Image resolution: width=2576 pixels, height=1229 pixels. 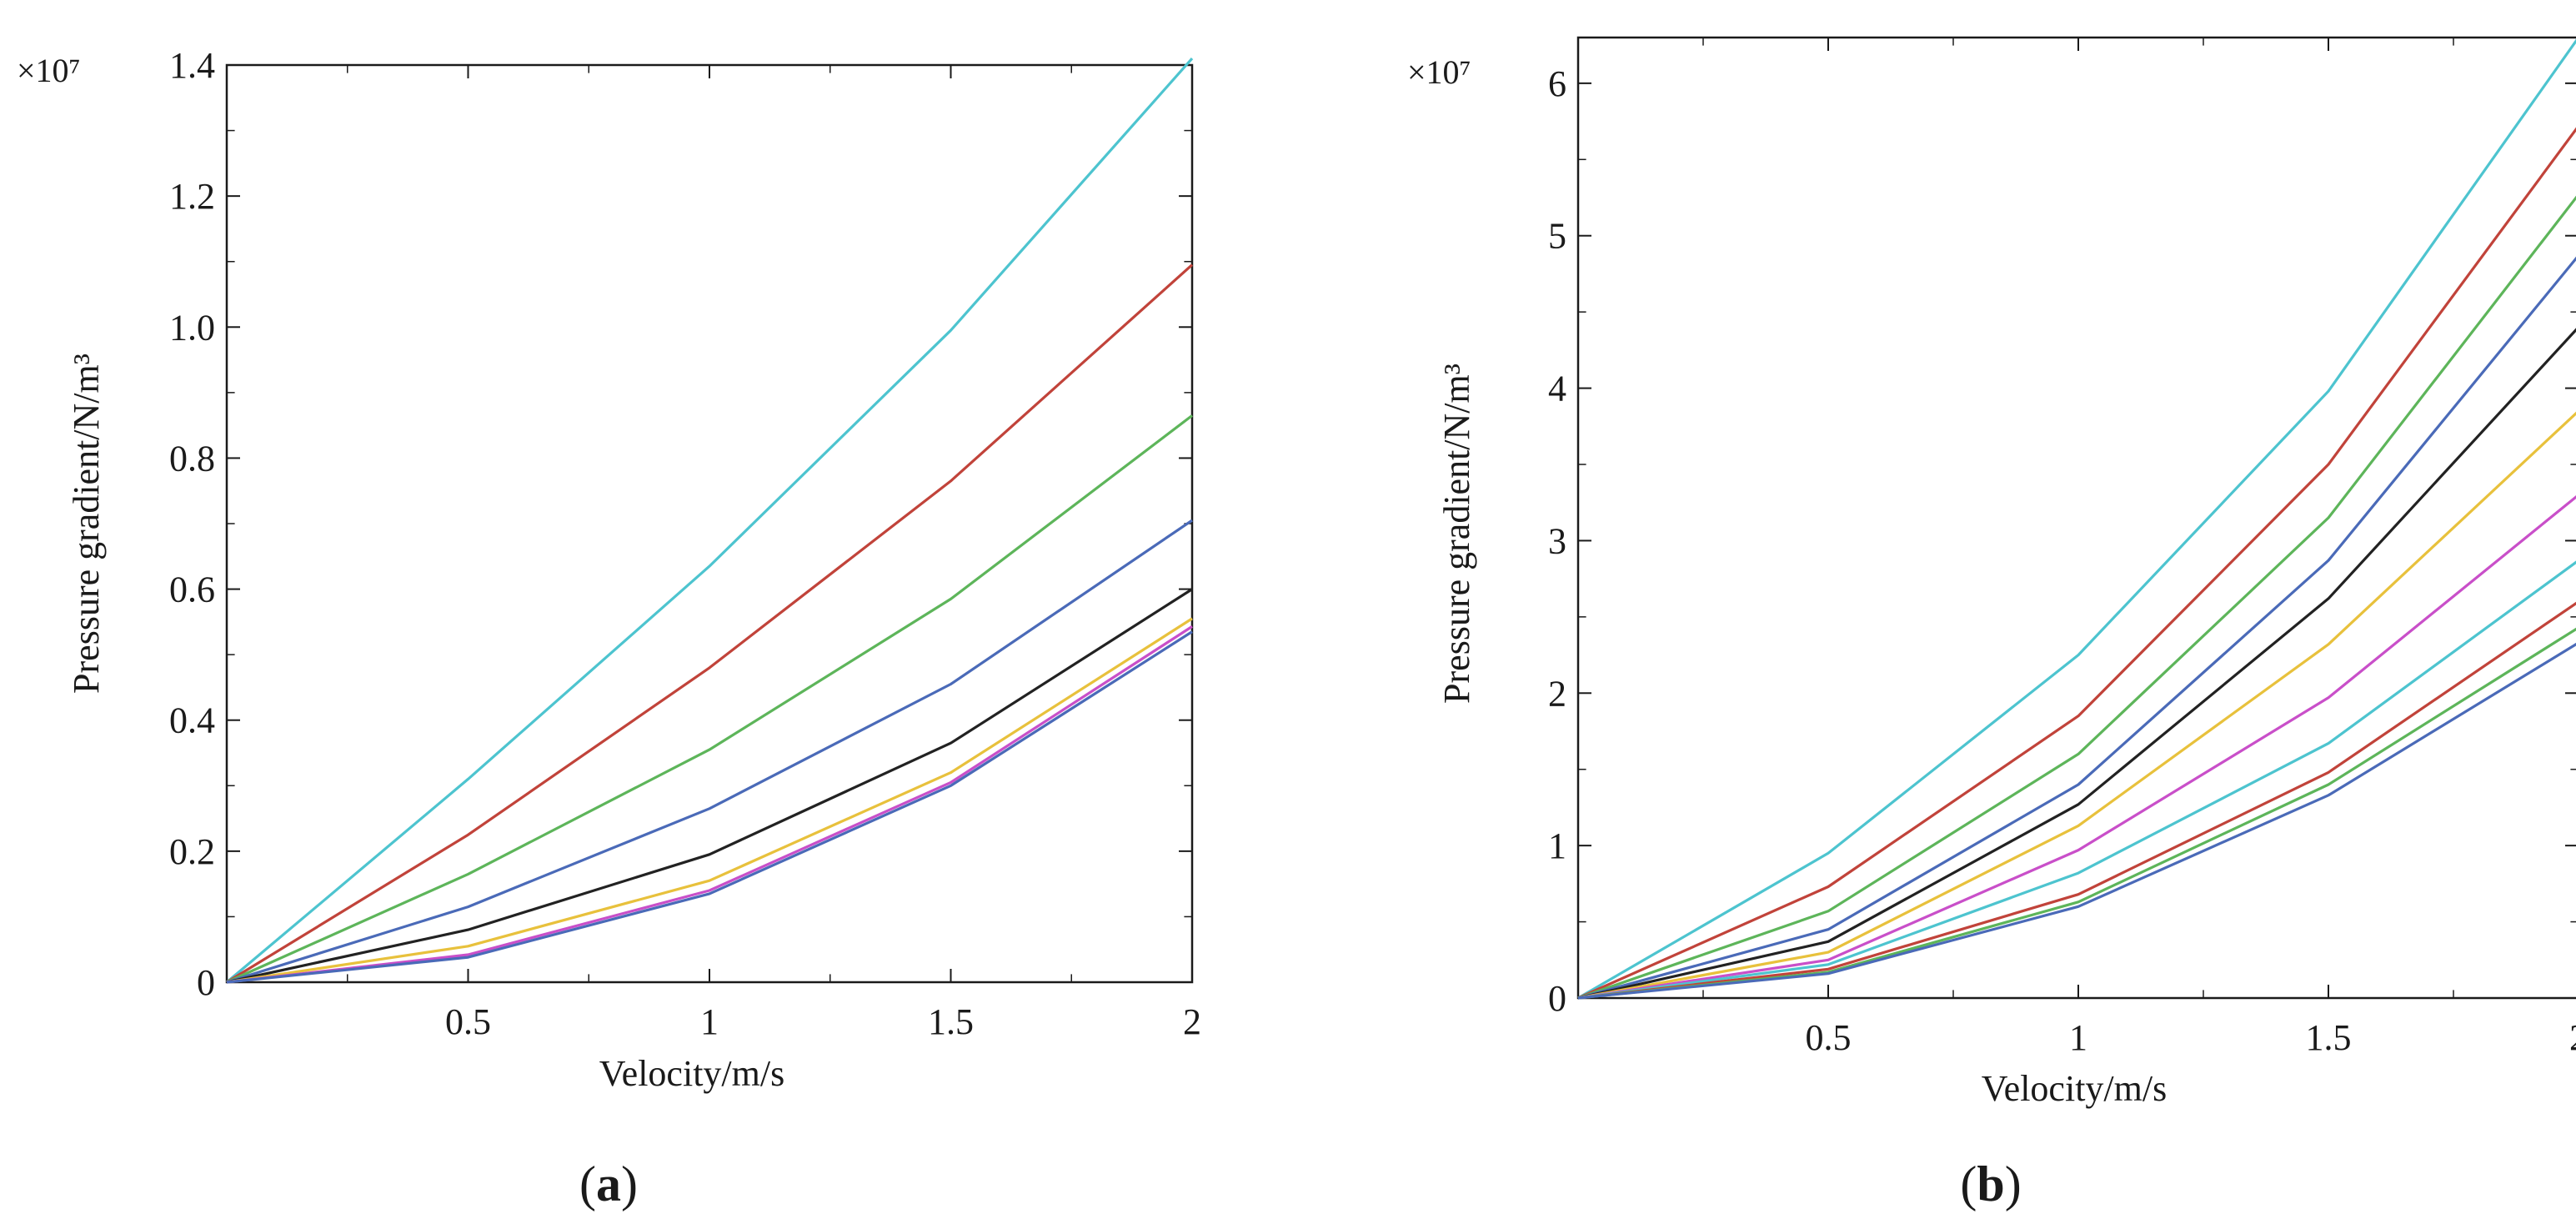 What do you see at coordinates (1557, 83) in the screenshot?
I see `y-tick-label: 6` at bounding box center [1557, 83].